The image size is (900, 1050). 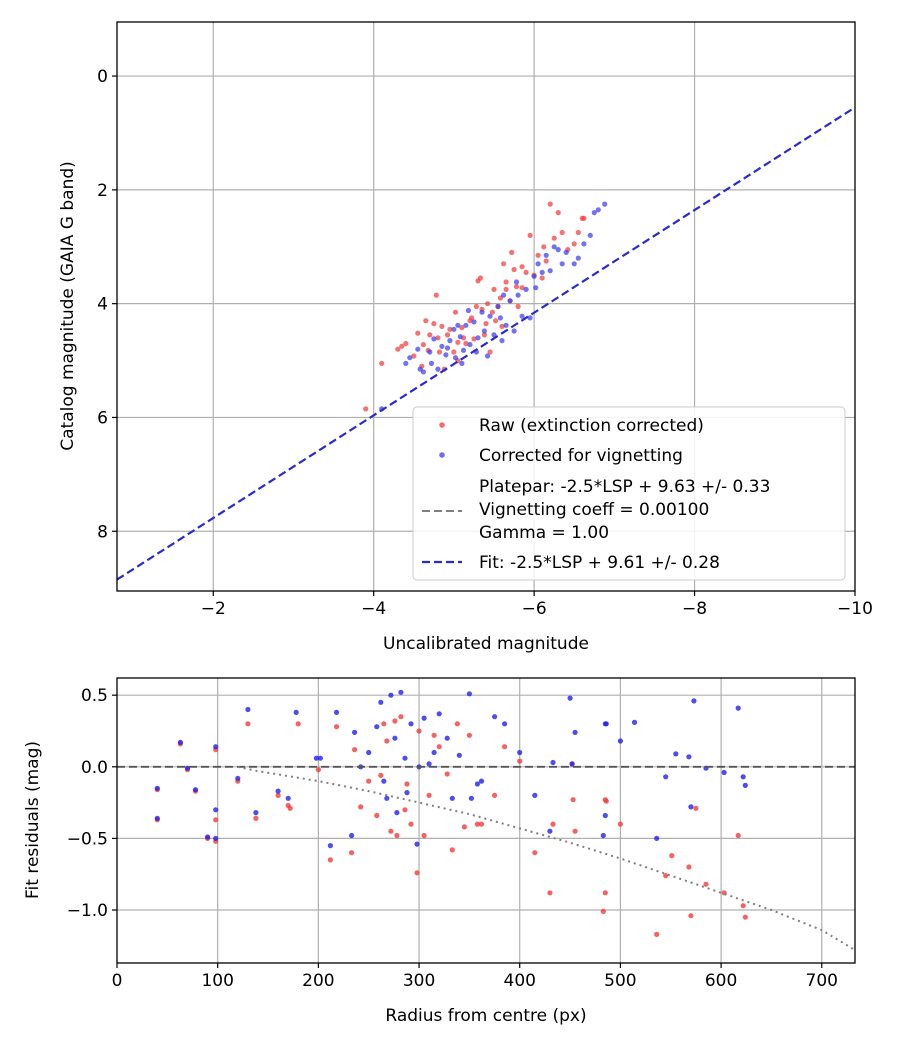 I want to click on top-y-axis-label: Catalog magnitude (GAIA G band), so click(x=68, y=306).